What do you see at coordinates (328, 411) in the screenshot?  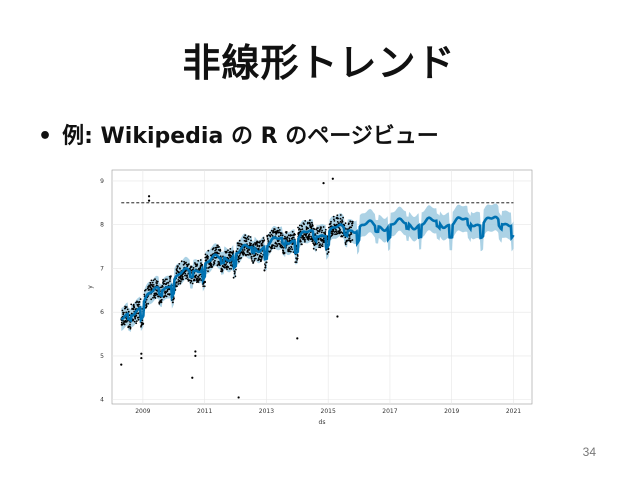 I see `x-tick-label: 2015` at bounding box center [328, 411].